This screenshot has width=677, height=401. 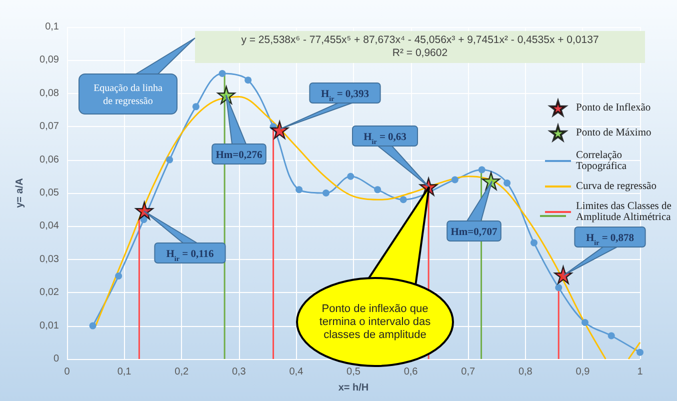 I want to click on annotation: H$_{ir}$ = 0,878, so click(x=610, y=240).